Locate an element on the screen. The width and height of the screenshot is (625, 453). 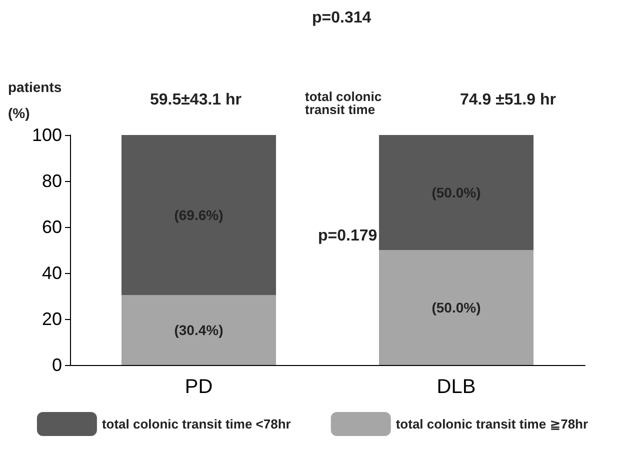
annotation: p=0.179 is located at coordinates (348, 236).